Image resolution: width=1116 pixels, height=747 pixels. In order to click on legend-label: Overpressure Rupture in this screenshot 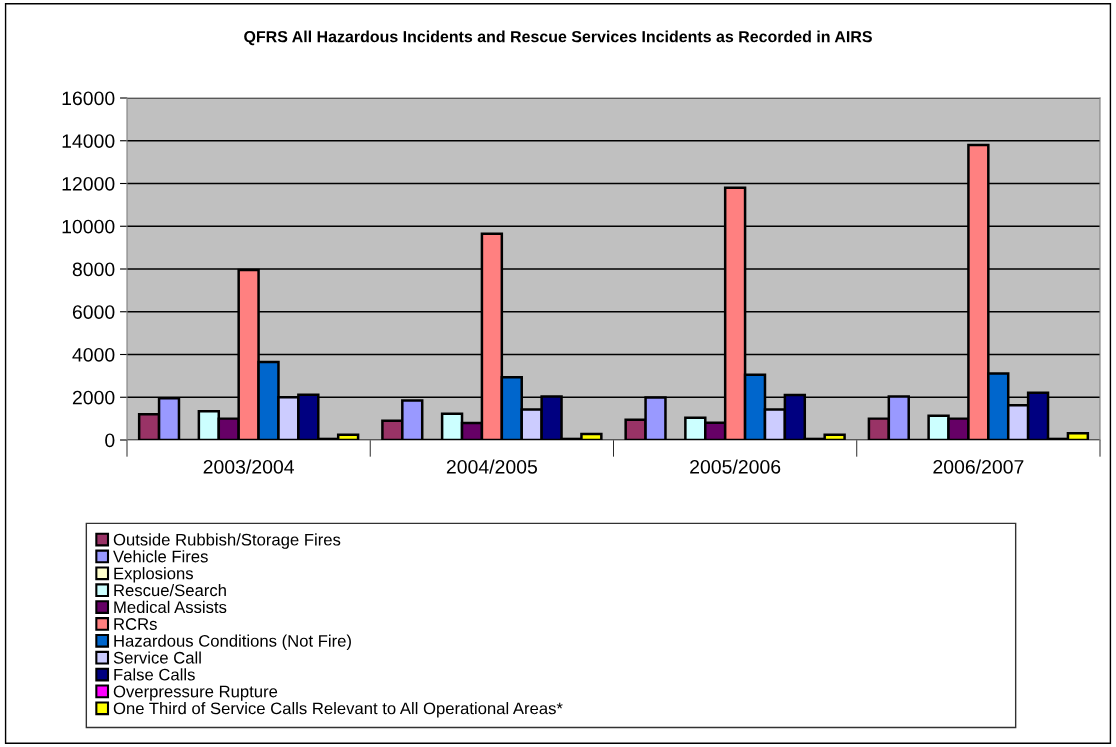, I will do `click(195, 693)`.